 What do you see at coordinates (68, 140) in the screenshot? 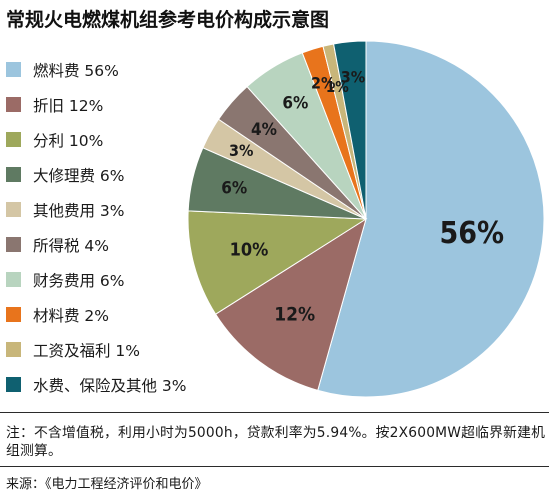
I see `legend-label: 分利 10%` at bounding box center [68, 140].